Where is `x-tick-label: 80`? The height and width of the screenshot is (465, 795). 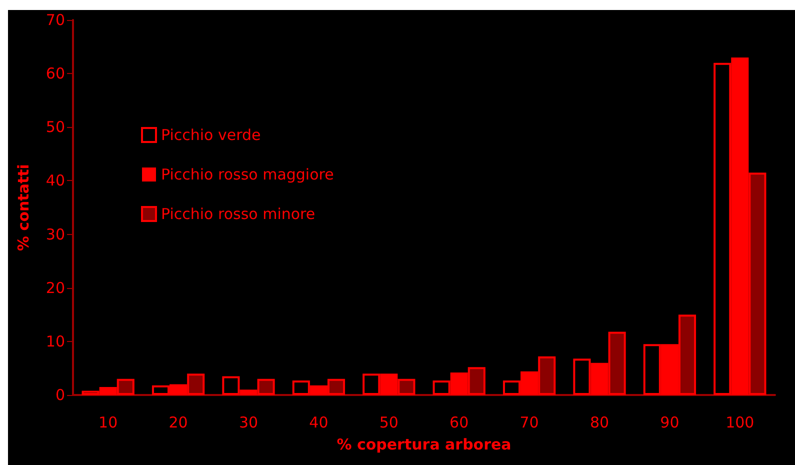 x-tick-label: 80 is located at coordinates (600, 423).